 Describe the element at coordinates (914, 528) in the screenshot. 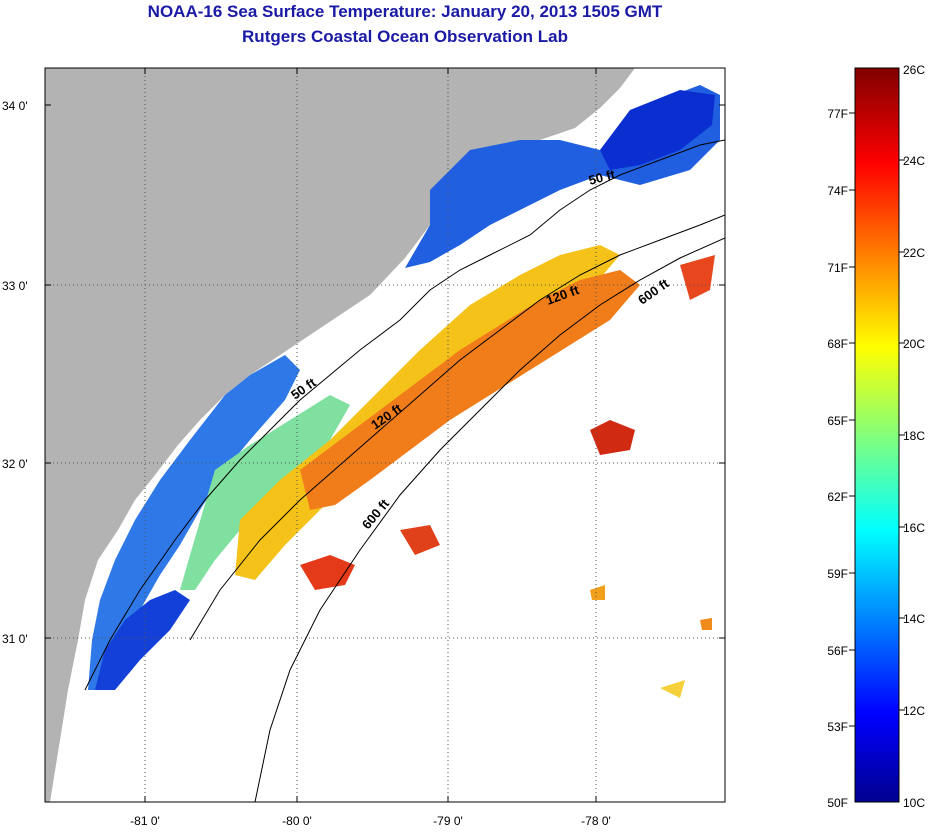

I see `cbar-c-label: 16C` at that location.